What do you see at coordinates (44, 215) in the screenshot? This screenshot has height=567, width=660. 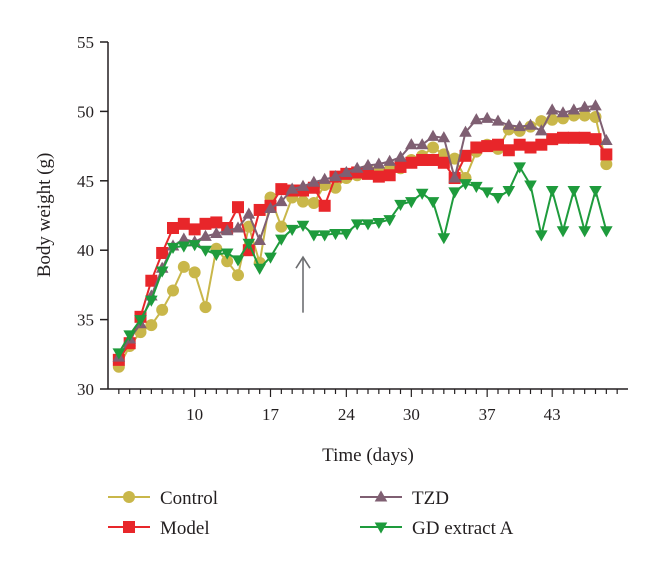 I see `y-axis-title: Body weight (g)` at bounding box center [44, 215].